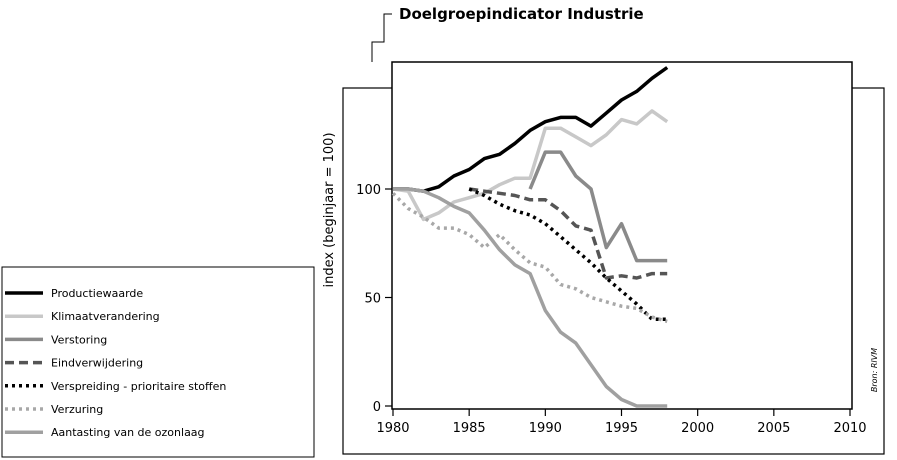  Describe the element at coordinates (392, 428) in the screenshot. I see `x-tick-label: 1980` at that location.